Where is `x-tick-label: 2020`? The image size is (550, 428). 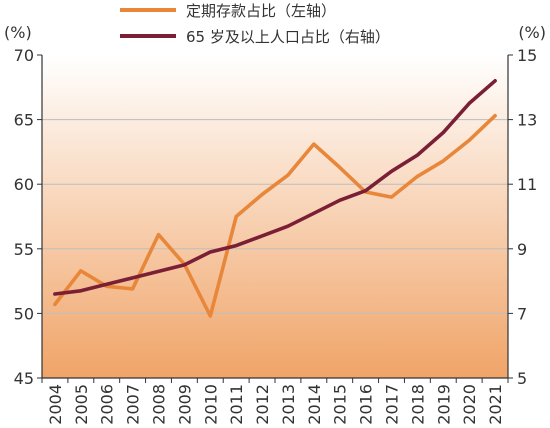 x-tick-label: 2020 is located at coordinates (469, 404).